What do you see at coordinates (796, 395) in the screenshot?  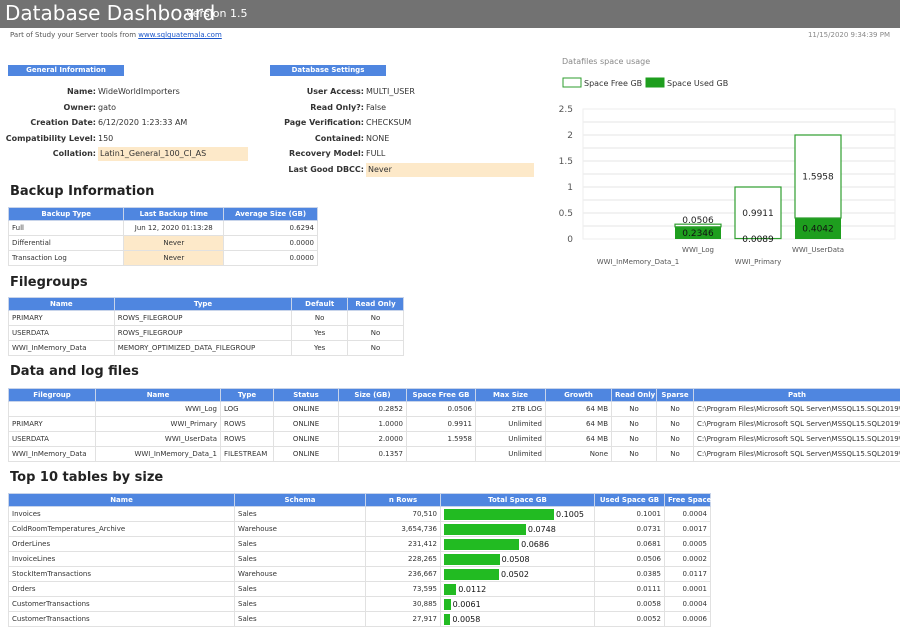 I see `files-col-header: Path` at bounding box center [796, 395].